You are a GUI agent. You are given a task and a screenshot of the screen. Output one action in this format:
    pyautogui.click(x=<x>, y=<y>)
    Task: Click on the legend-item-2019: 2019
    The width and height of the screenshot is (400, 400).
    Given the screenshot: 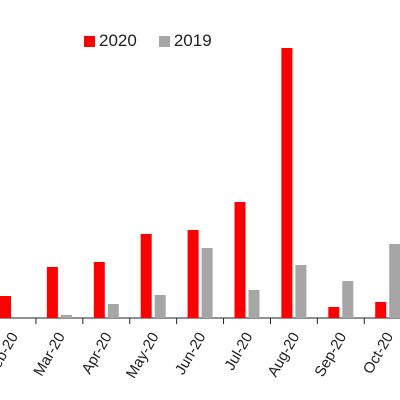 What is the action you would take?
    pyautogui.click(x=185, y=41)
    